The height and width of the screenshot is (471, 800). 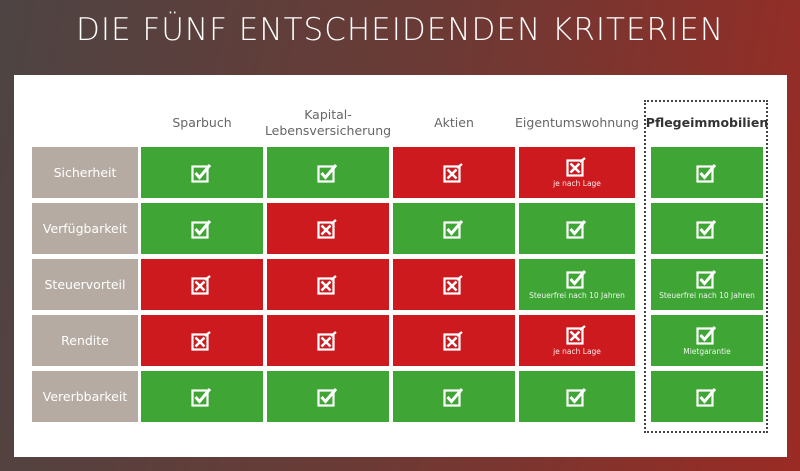 I want to click on column-header: Kapital- Lebensversicherung, so click(x=328, y=122).